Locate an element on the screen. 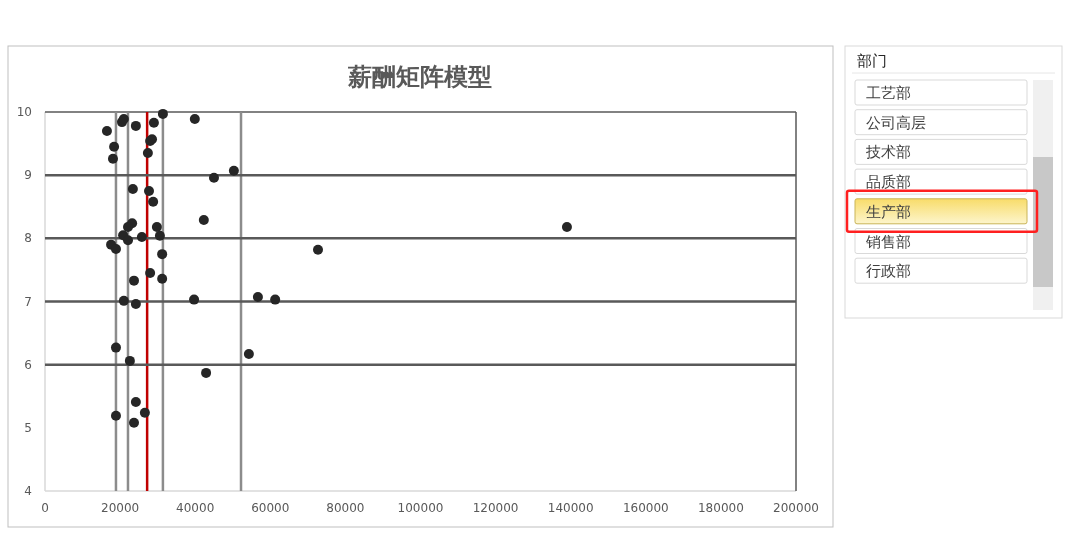 This screenshot has height=541, width=1080. y-tick-label: 9 is located at coordinates (28, 175).